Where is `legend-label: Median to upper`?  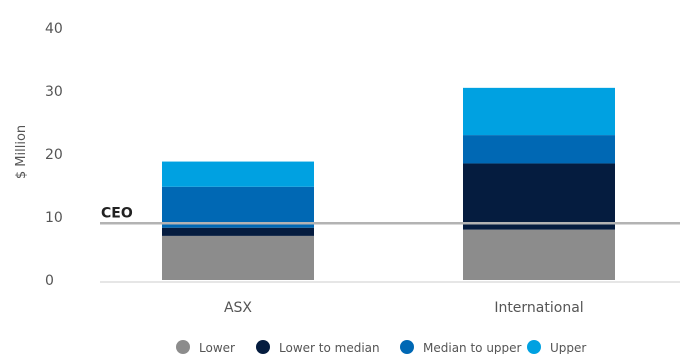 legend-label: Median to upper is located at coordinates (472, 347).